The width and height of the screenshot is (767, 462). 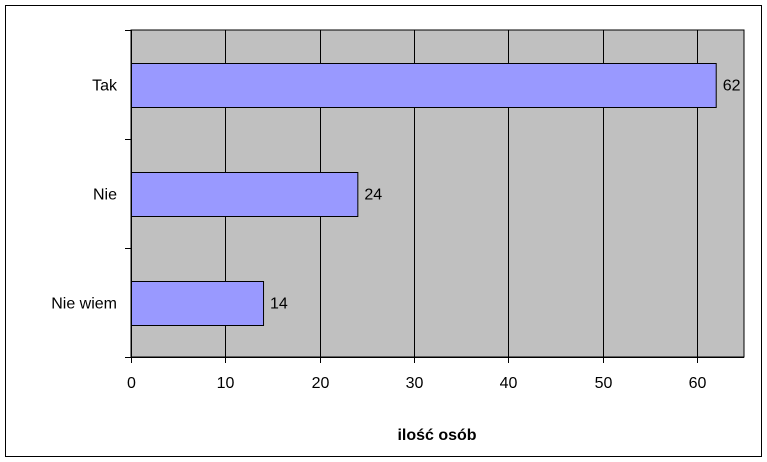 I want to click on x-tick-label: 40, so click(x=509, y=383).